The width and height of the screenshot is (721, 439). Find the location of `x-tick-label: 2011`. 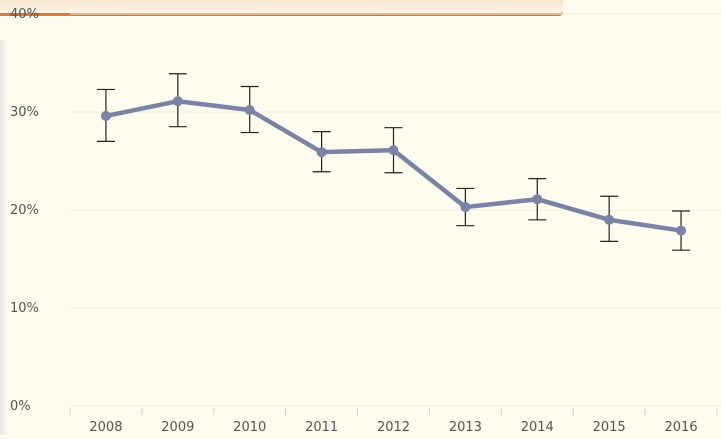

x-tick-label: 2011 is located at coordinates (321, 427).